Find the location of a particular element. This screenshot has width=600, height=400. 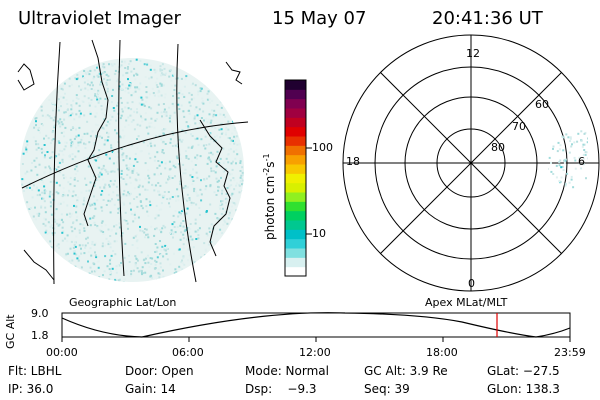

strip-frame is located at coordinates (316, 325).